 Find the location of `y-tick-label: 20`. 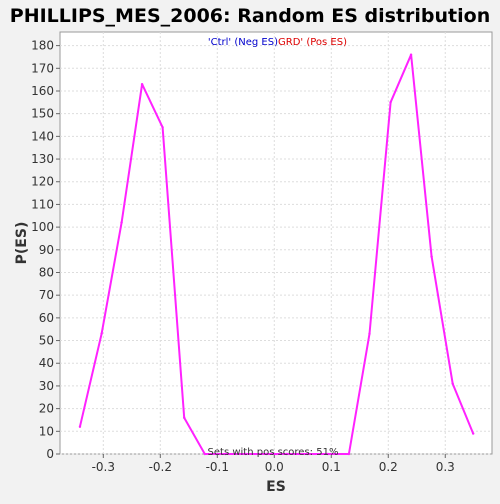

y-tick-label: 20 is located at coordinates (46, 409).